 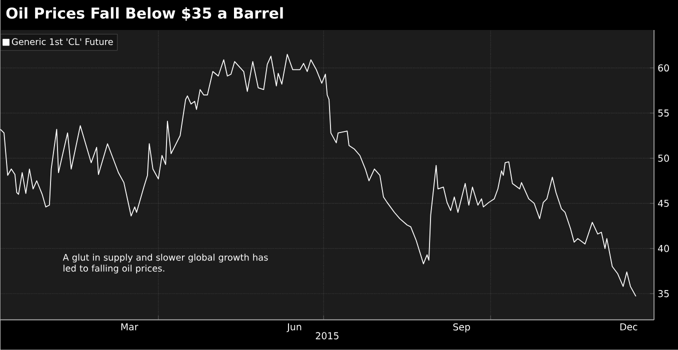 I want to click on y-tick-label: 50, so click(x=663, y=158).